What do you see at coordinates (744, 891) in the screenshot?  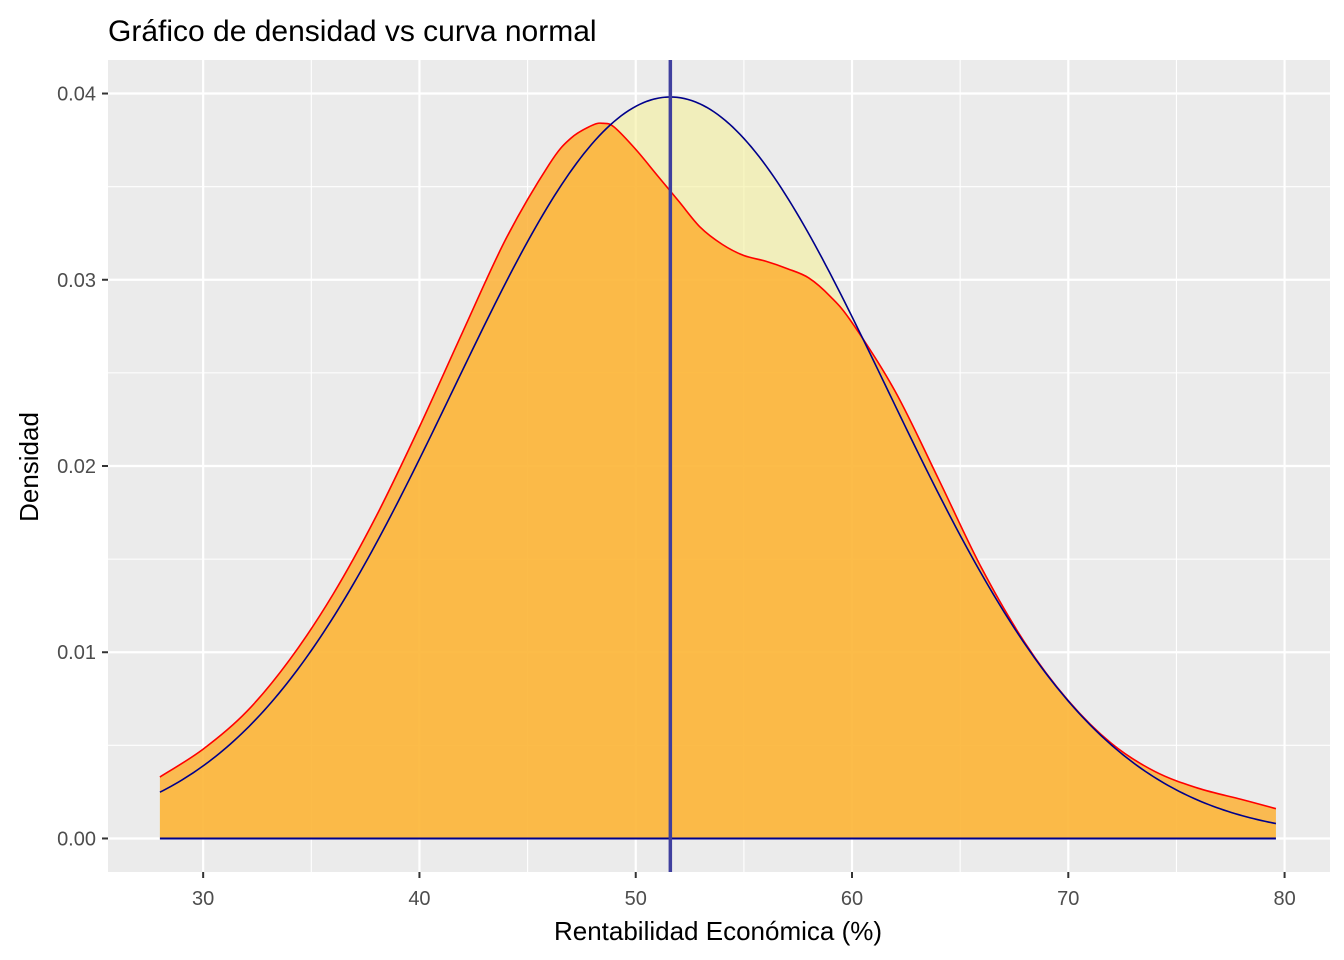 I see `x-axis-ticks: 30 40 50 60 70 80` at bounding box center [744, 891].